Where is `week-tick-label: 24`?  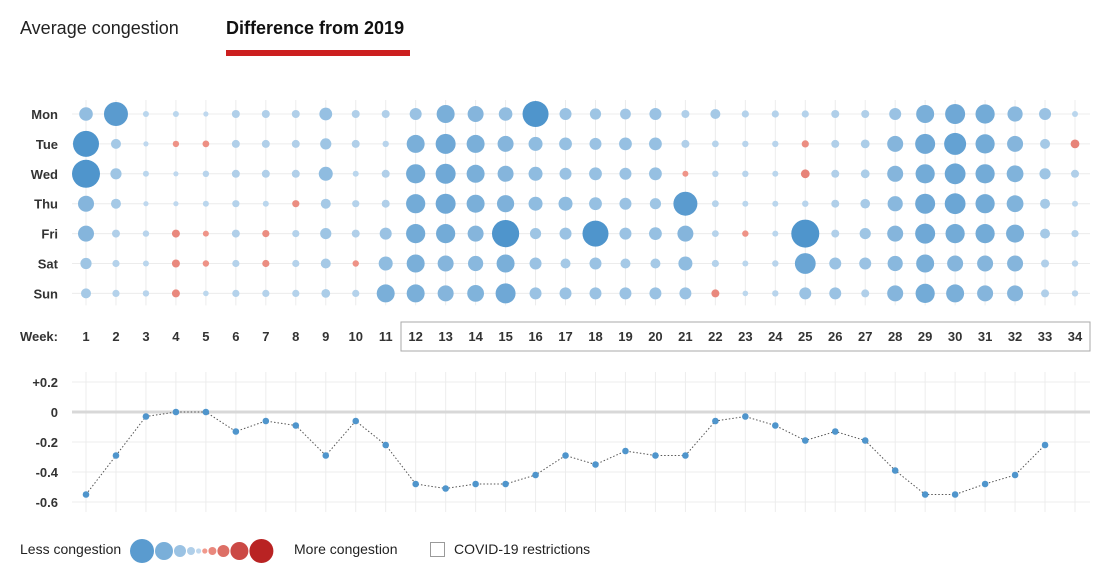
week-tick-label: 24 is located at coordinates (775, 336).